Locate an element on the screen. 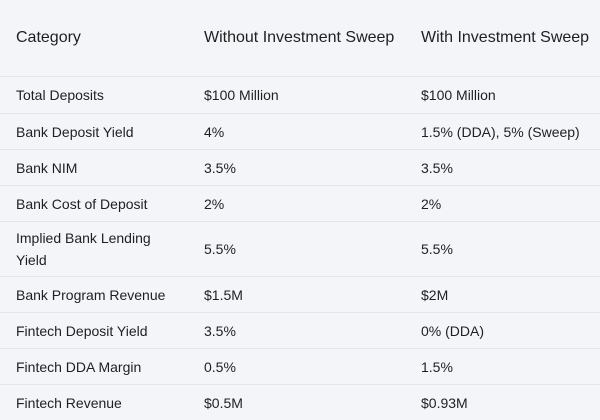 This screenshot has height=420, width=600. row-category: Bank NIM is located at coordinates (47, 167).